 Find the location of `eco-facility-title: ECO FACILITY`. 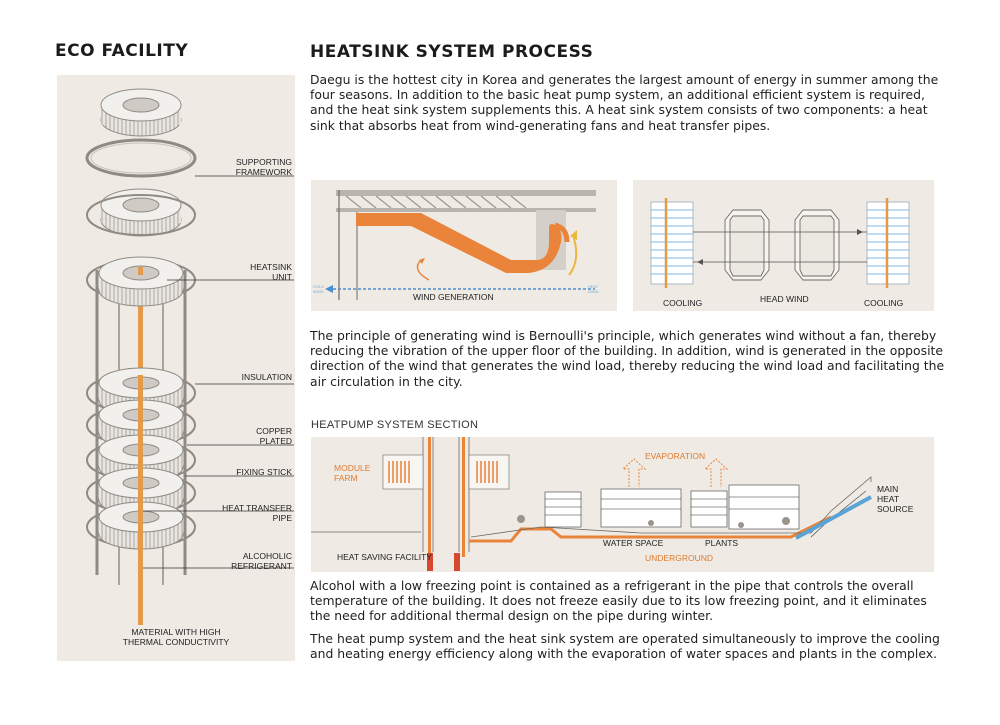

eco-facility-title: ECO FACILITY is located at coordinates (122, 51).